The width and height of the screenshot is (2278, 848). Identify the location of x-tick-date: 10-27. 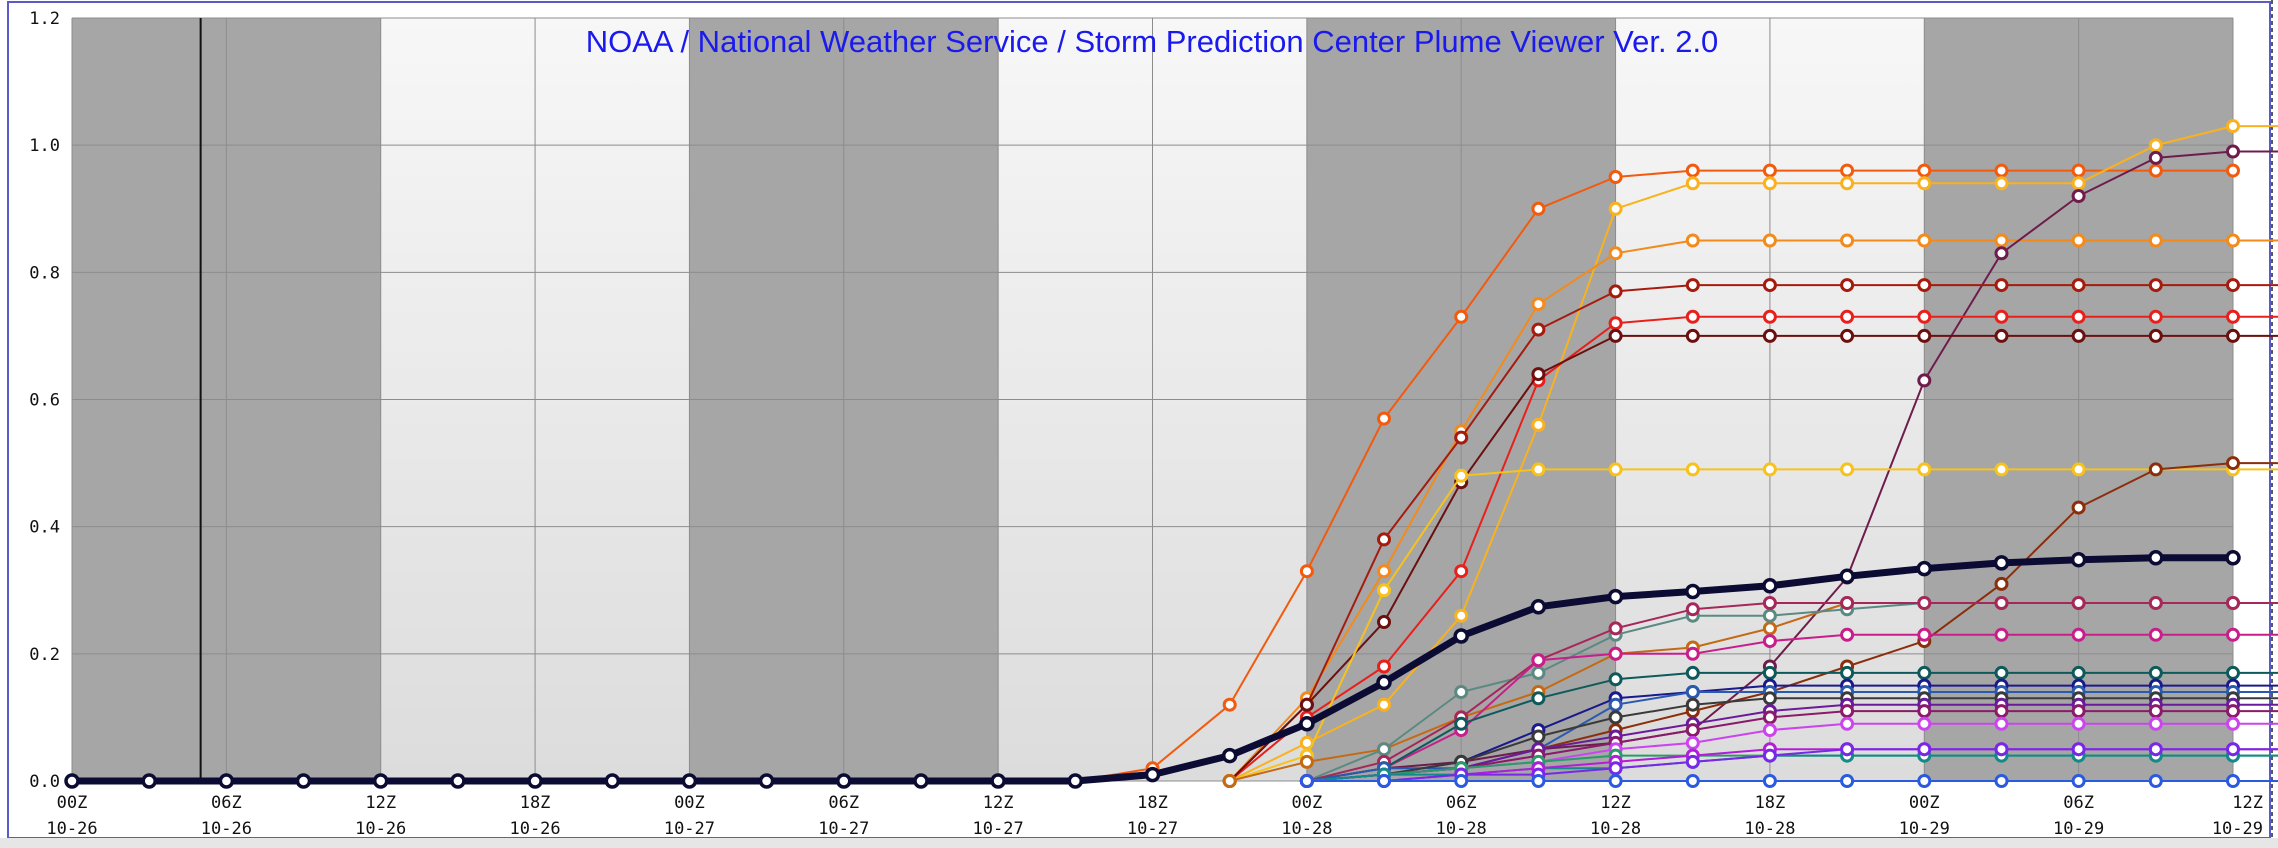
(843, 829).